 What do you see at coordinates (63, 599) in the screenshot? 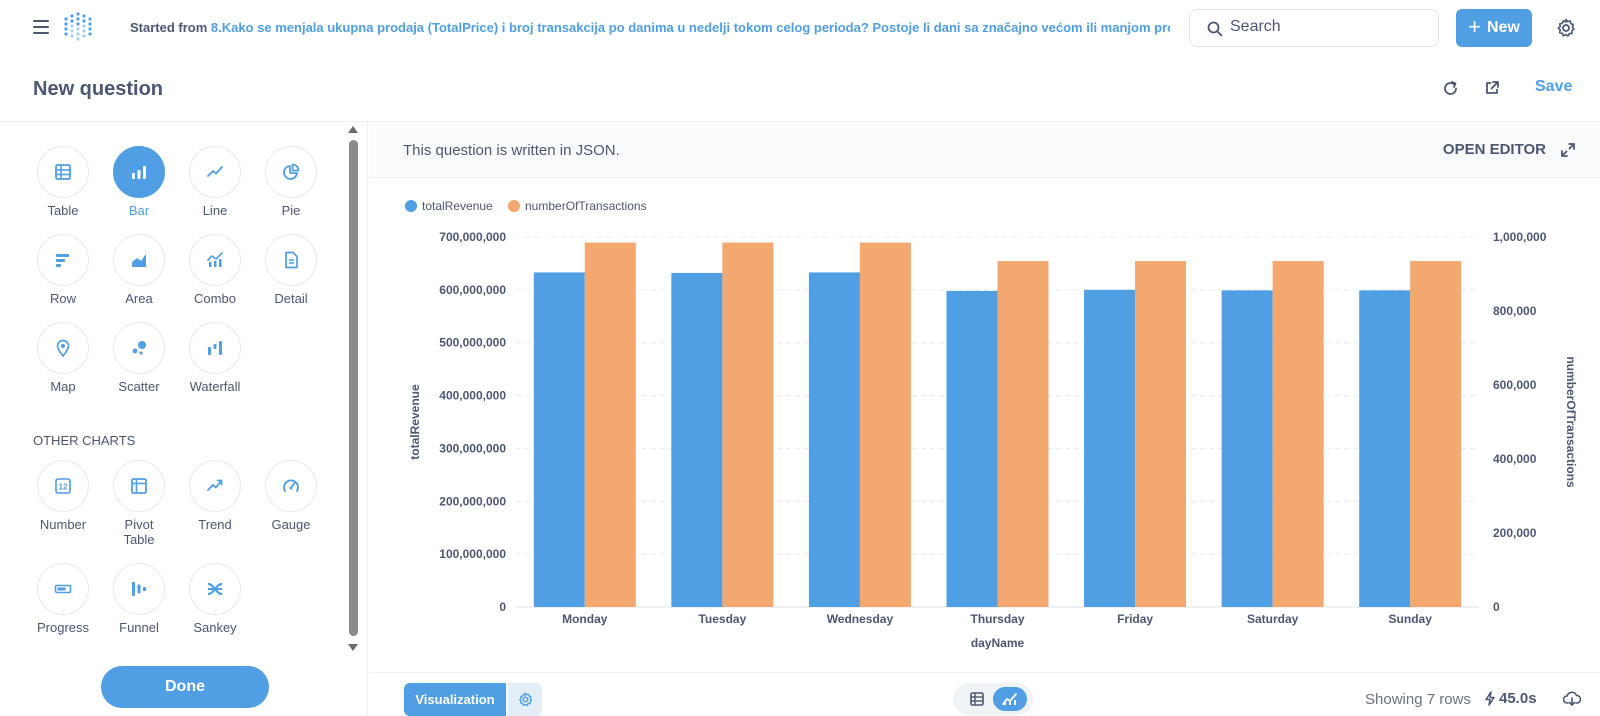
I see `chart-type-progress: Progress` at bounding box center [63, 599].